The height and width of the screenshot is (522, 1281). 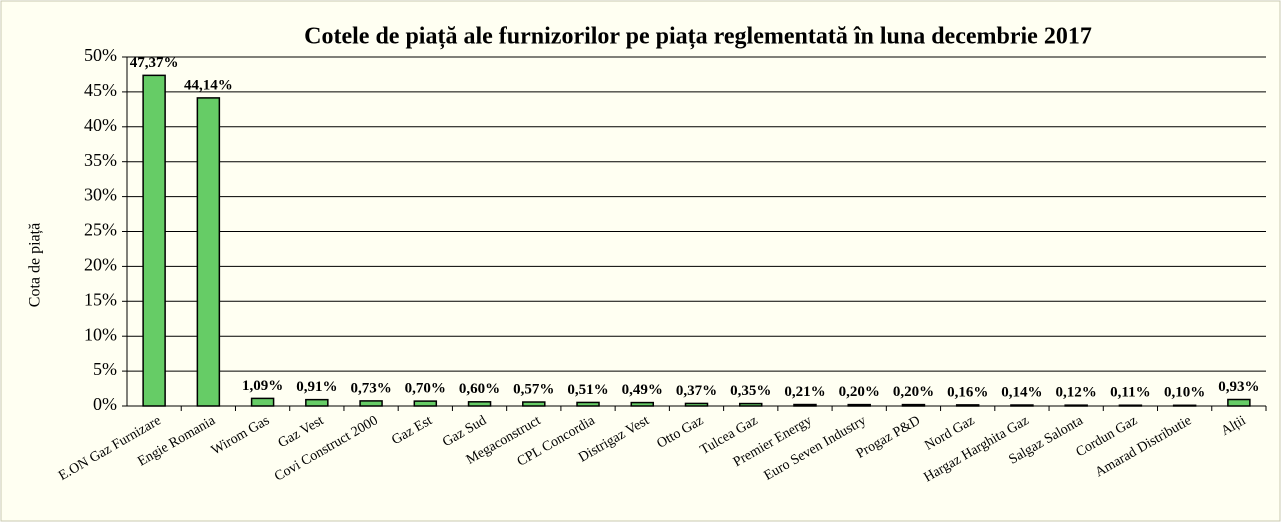 I want to click on value-label: 0,35%, so click(x=750, y=391).